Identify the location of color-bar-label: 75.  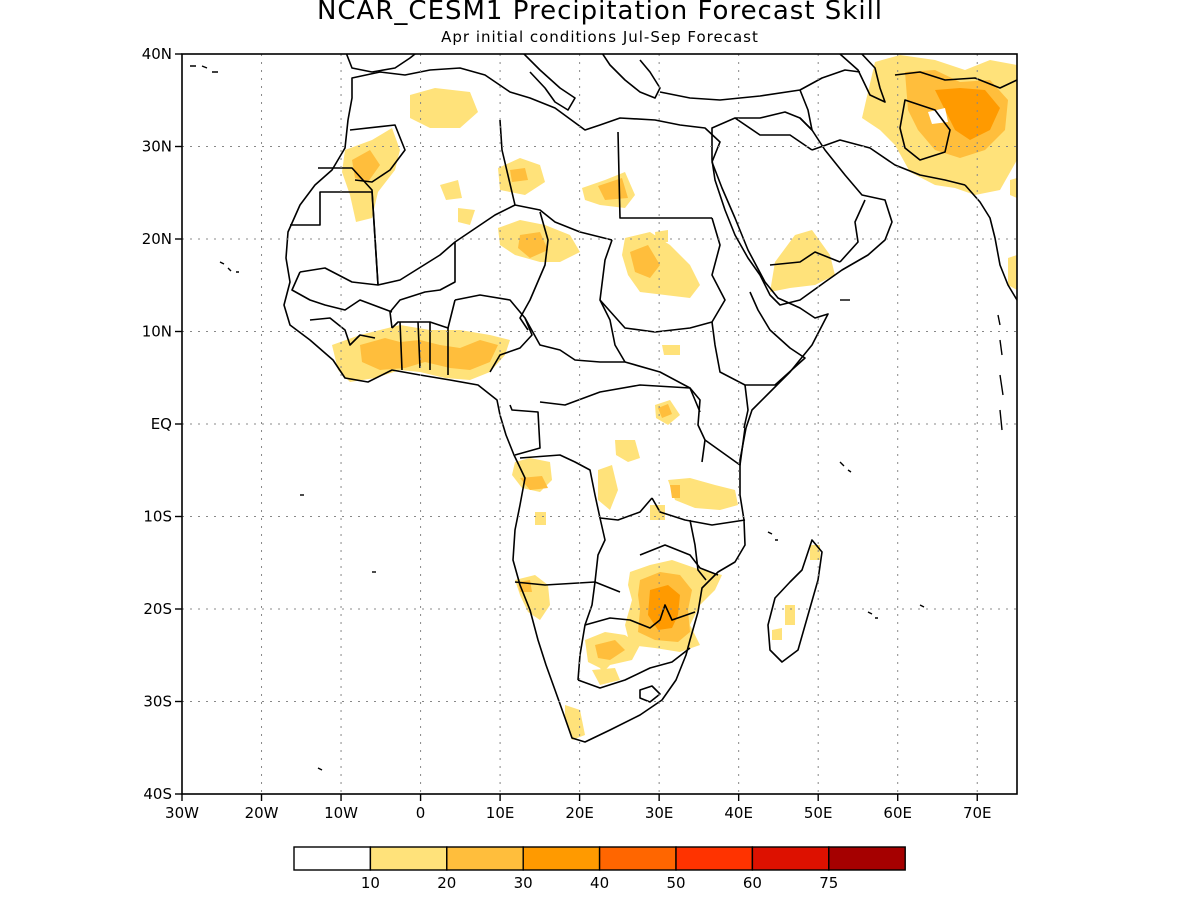
(828, 883).